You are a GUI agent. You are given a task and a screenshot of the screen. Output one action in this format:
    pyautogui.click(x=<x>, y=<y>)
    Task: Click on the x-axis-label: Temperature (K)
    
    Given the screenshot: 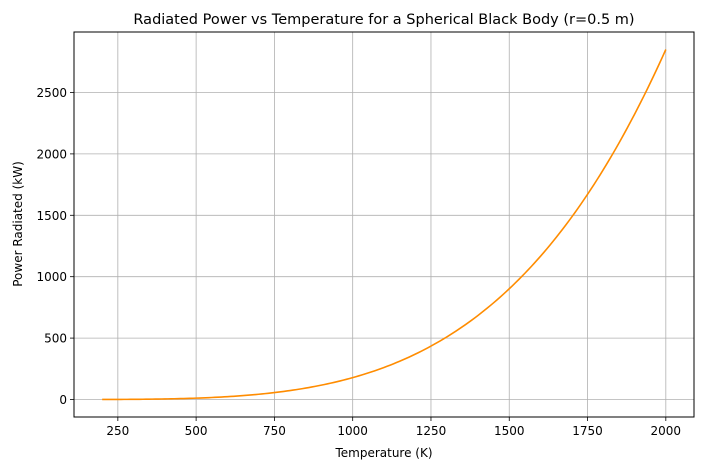 What is the action you would take?
    pyautogui.click(x=383, y=453)
    